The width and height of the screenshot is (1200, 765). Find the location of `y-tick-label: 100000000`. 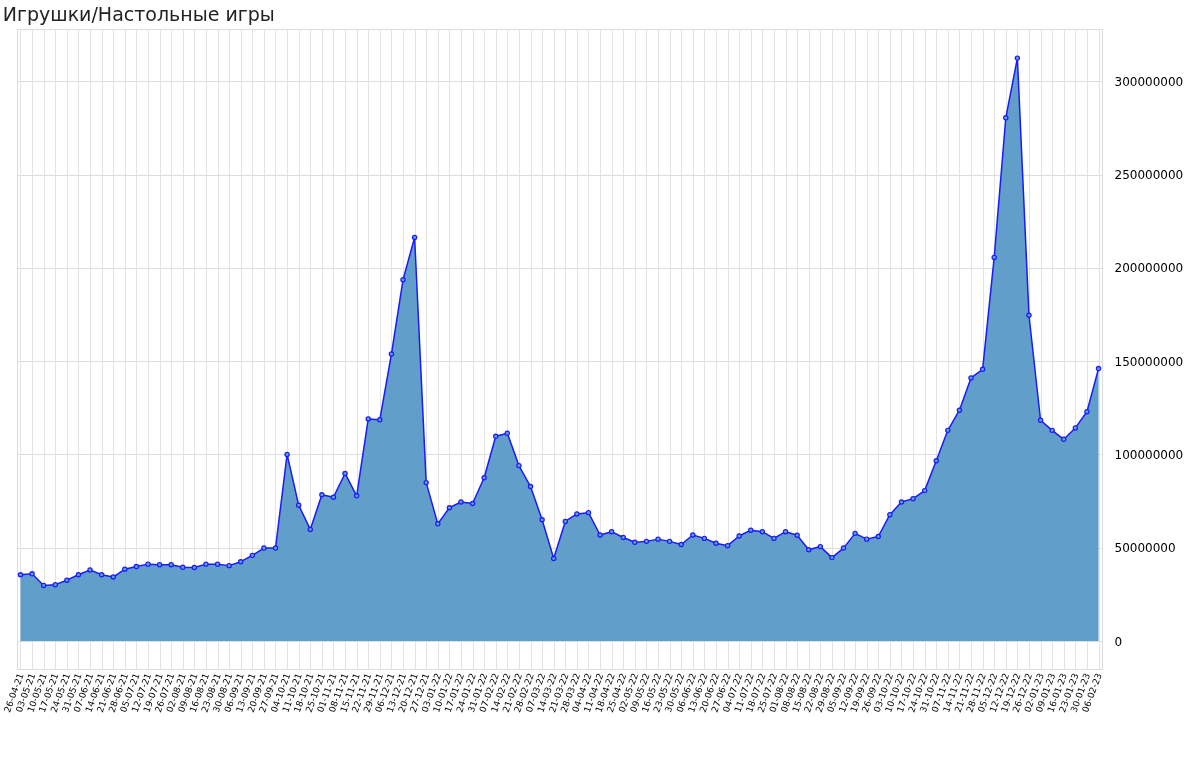

y-tick-label: 100000000 is located at coordinates (1149, 454).